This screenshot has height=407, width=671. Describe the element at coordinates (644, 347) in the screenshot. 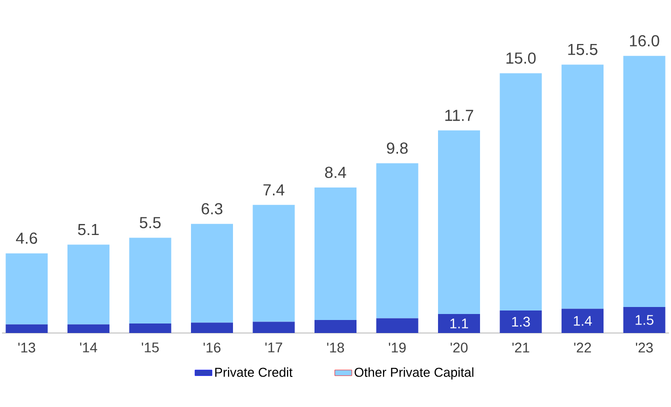

I see `x-tick-label: '23` at that location.